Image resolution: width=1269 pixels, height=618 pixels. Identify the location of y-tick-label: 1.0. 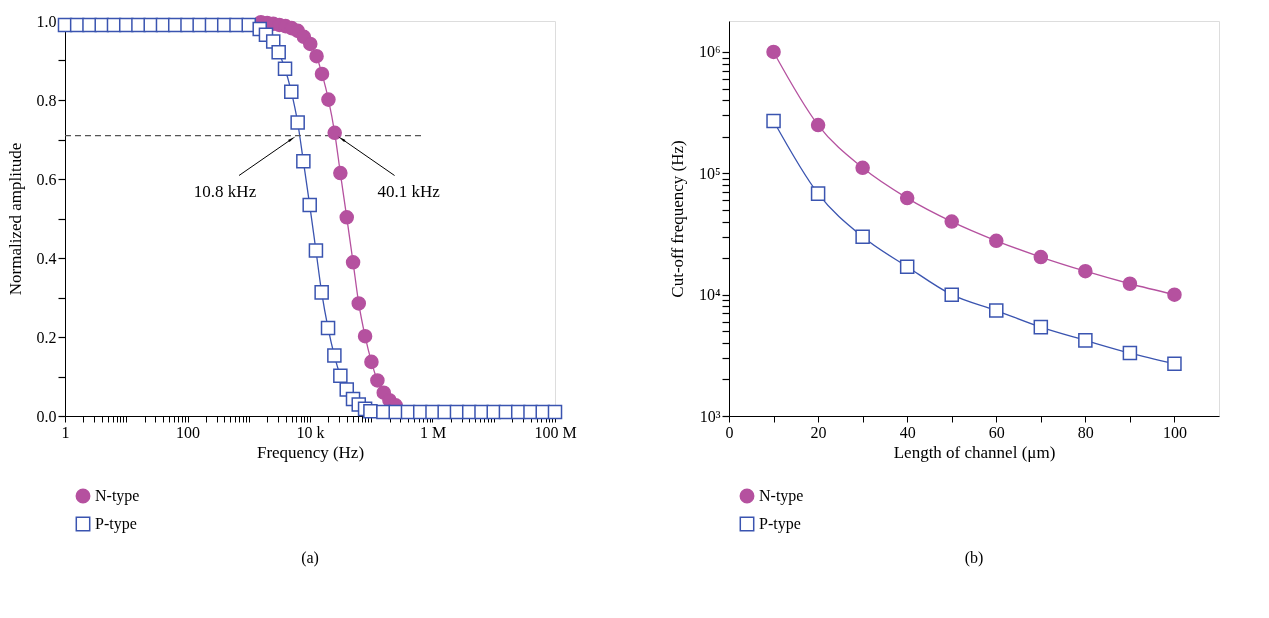
(46, 21).